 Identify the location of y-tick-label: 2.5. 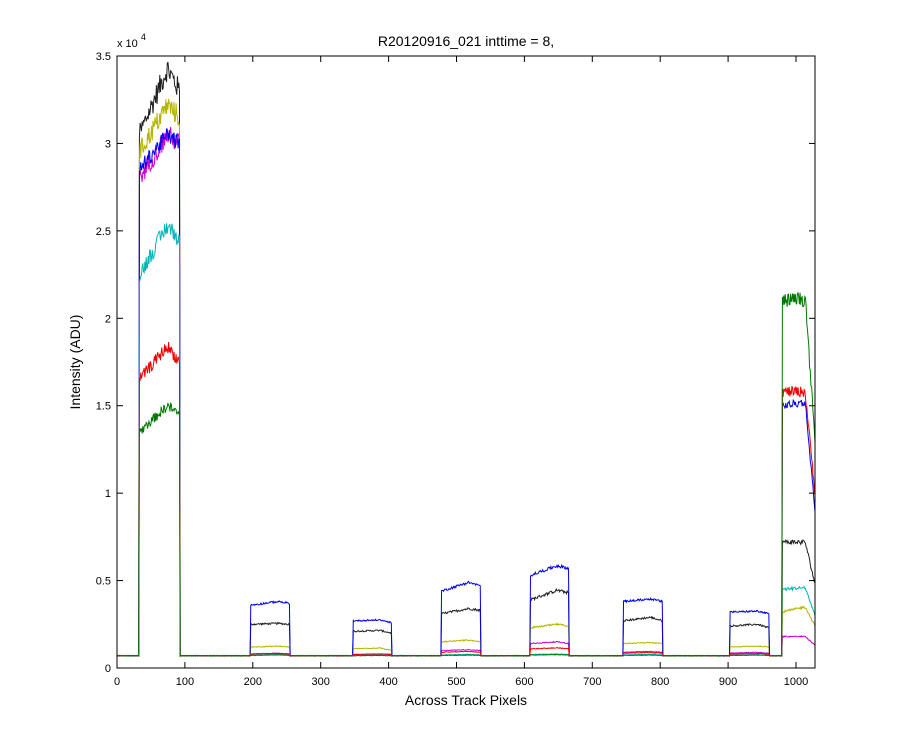
(103, 232).